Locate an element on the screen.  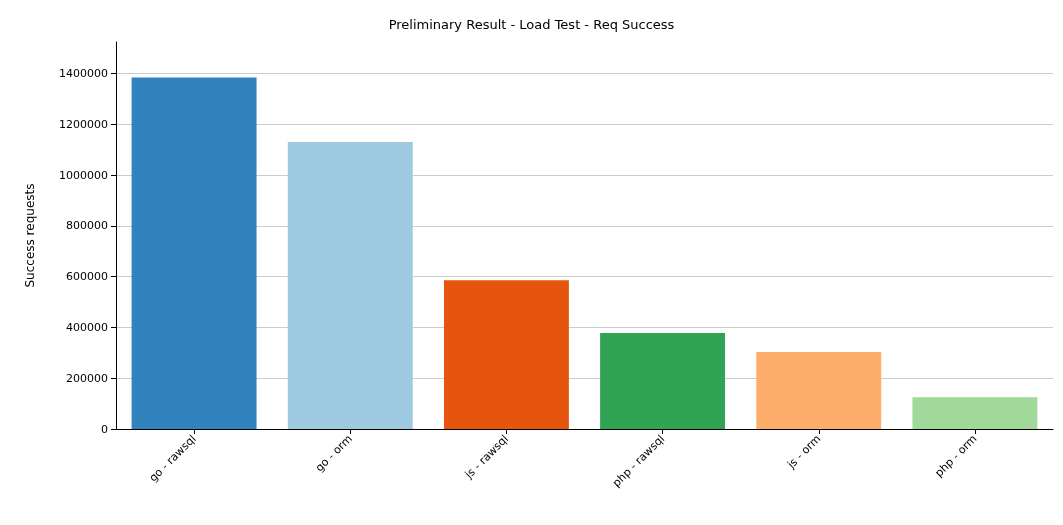
y-tick-label: 1200000 is located at coordinates (83, 124).